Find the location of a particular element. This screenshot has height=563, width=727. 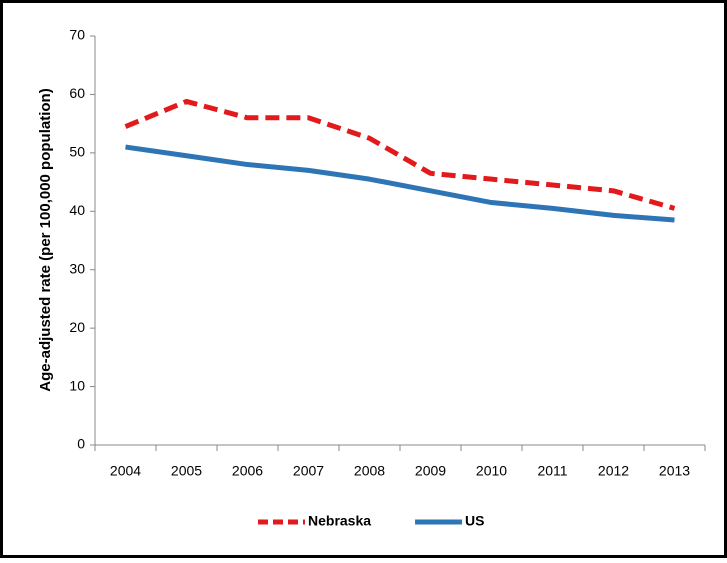

y-tick-label: 0 is located at coordinates (81, 444).